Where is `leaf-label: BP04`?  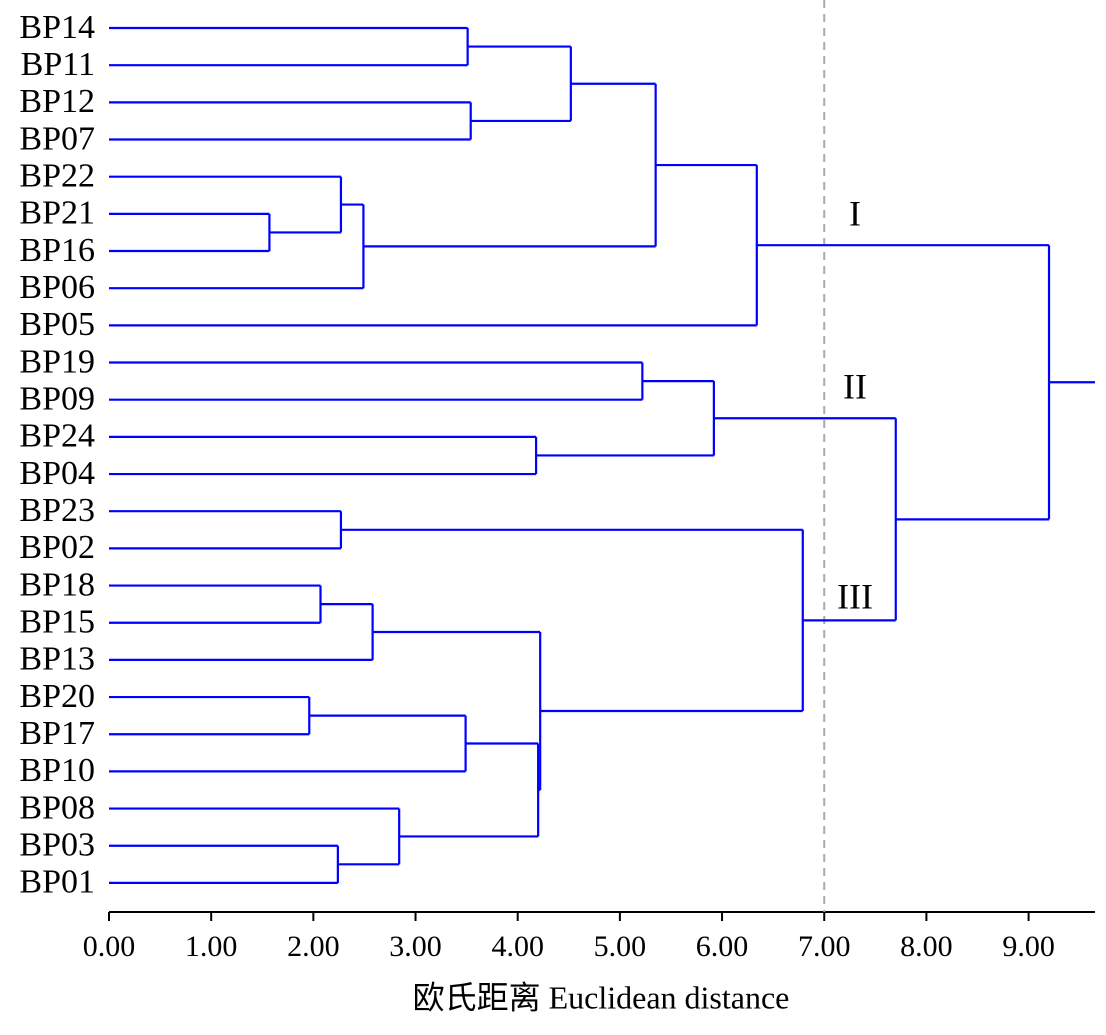 leaf-label: BP04 is located at coordinates (57, 473).